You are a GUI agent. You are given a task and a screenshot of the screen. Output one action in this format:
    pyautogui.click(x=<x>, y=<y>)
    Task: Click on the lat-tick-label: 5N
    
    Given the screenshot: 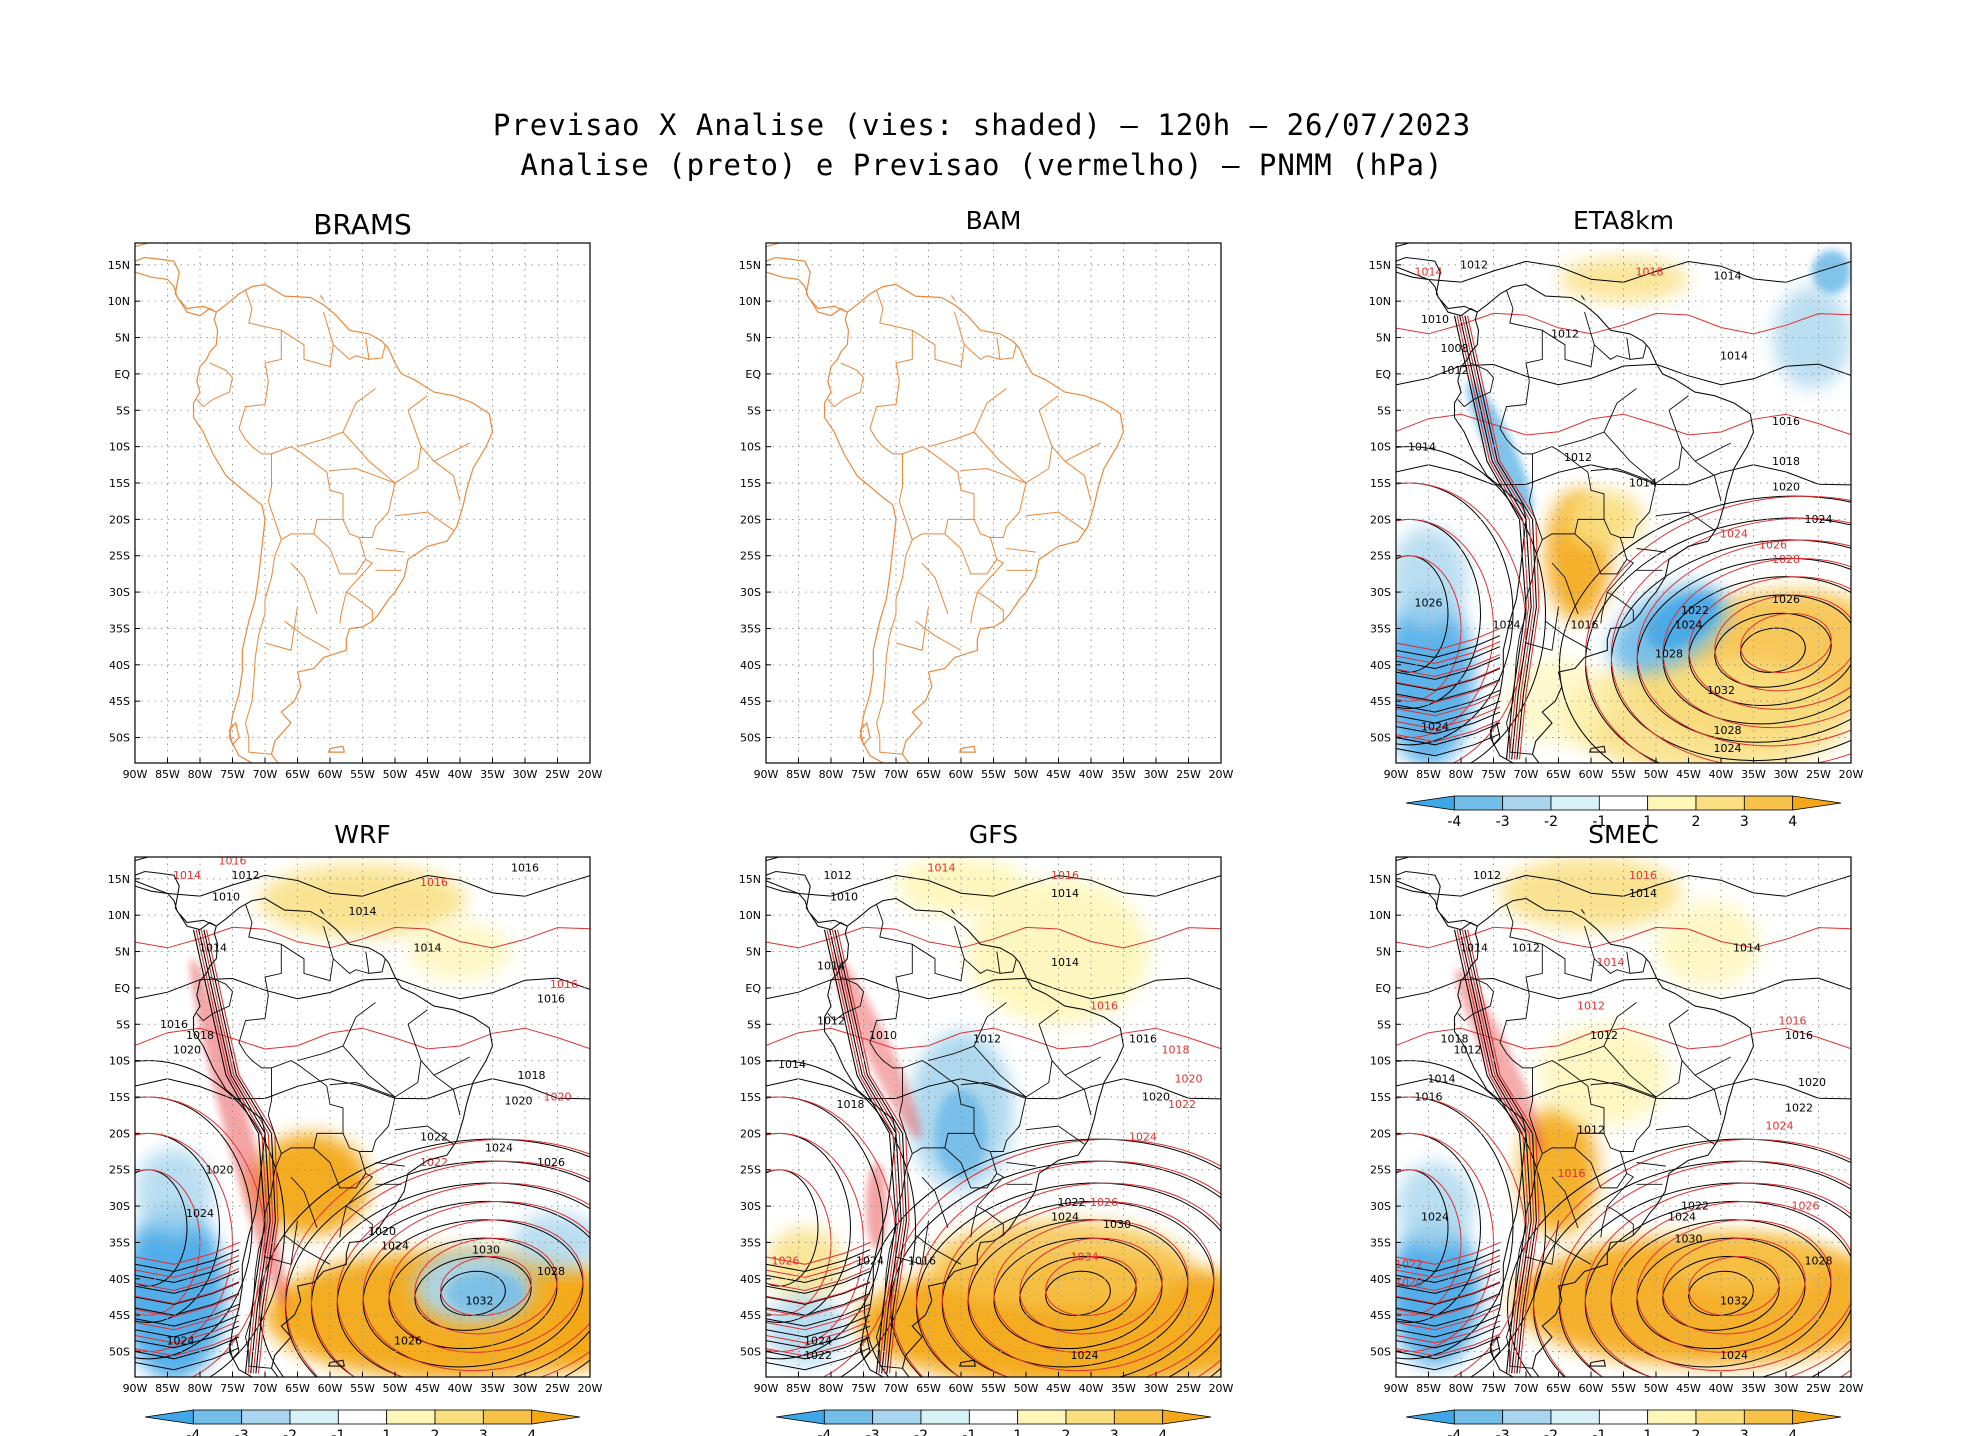 What is the action you would take?
    pyautogui.click(x=753, y=952)
    